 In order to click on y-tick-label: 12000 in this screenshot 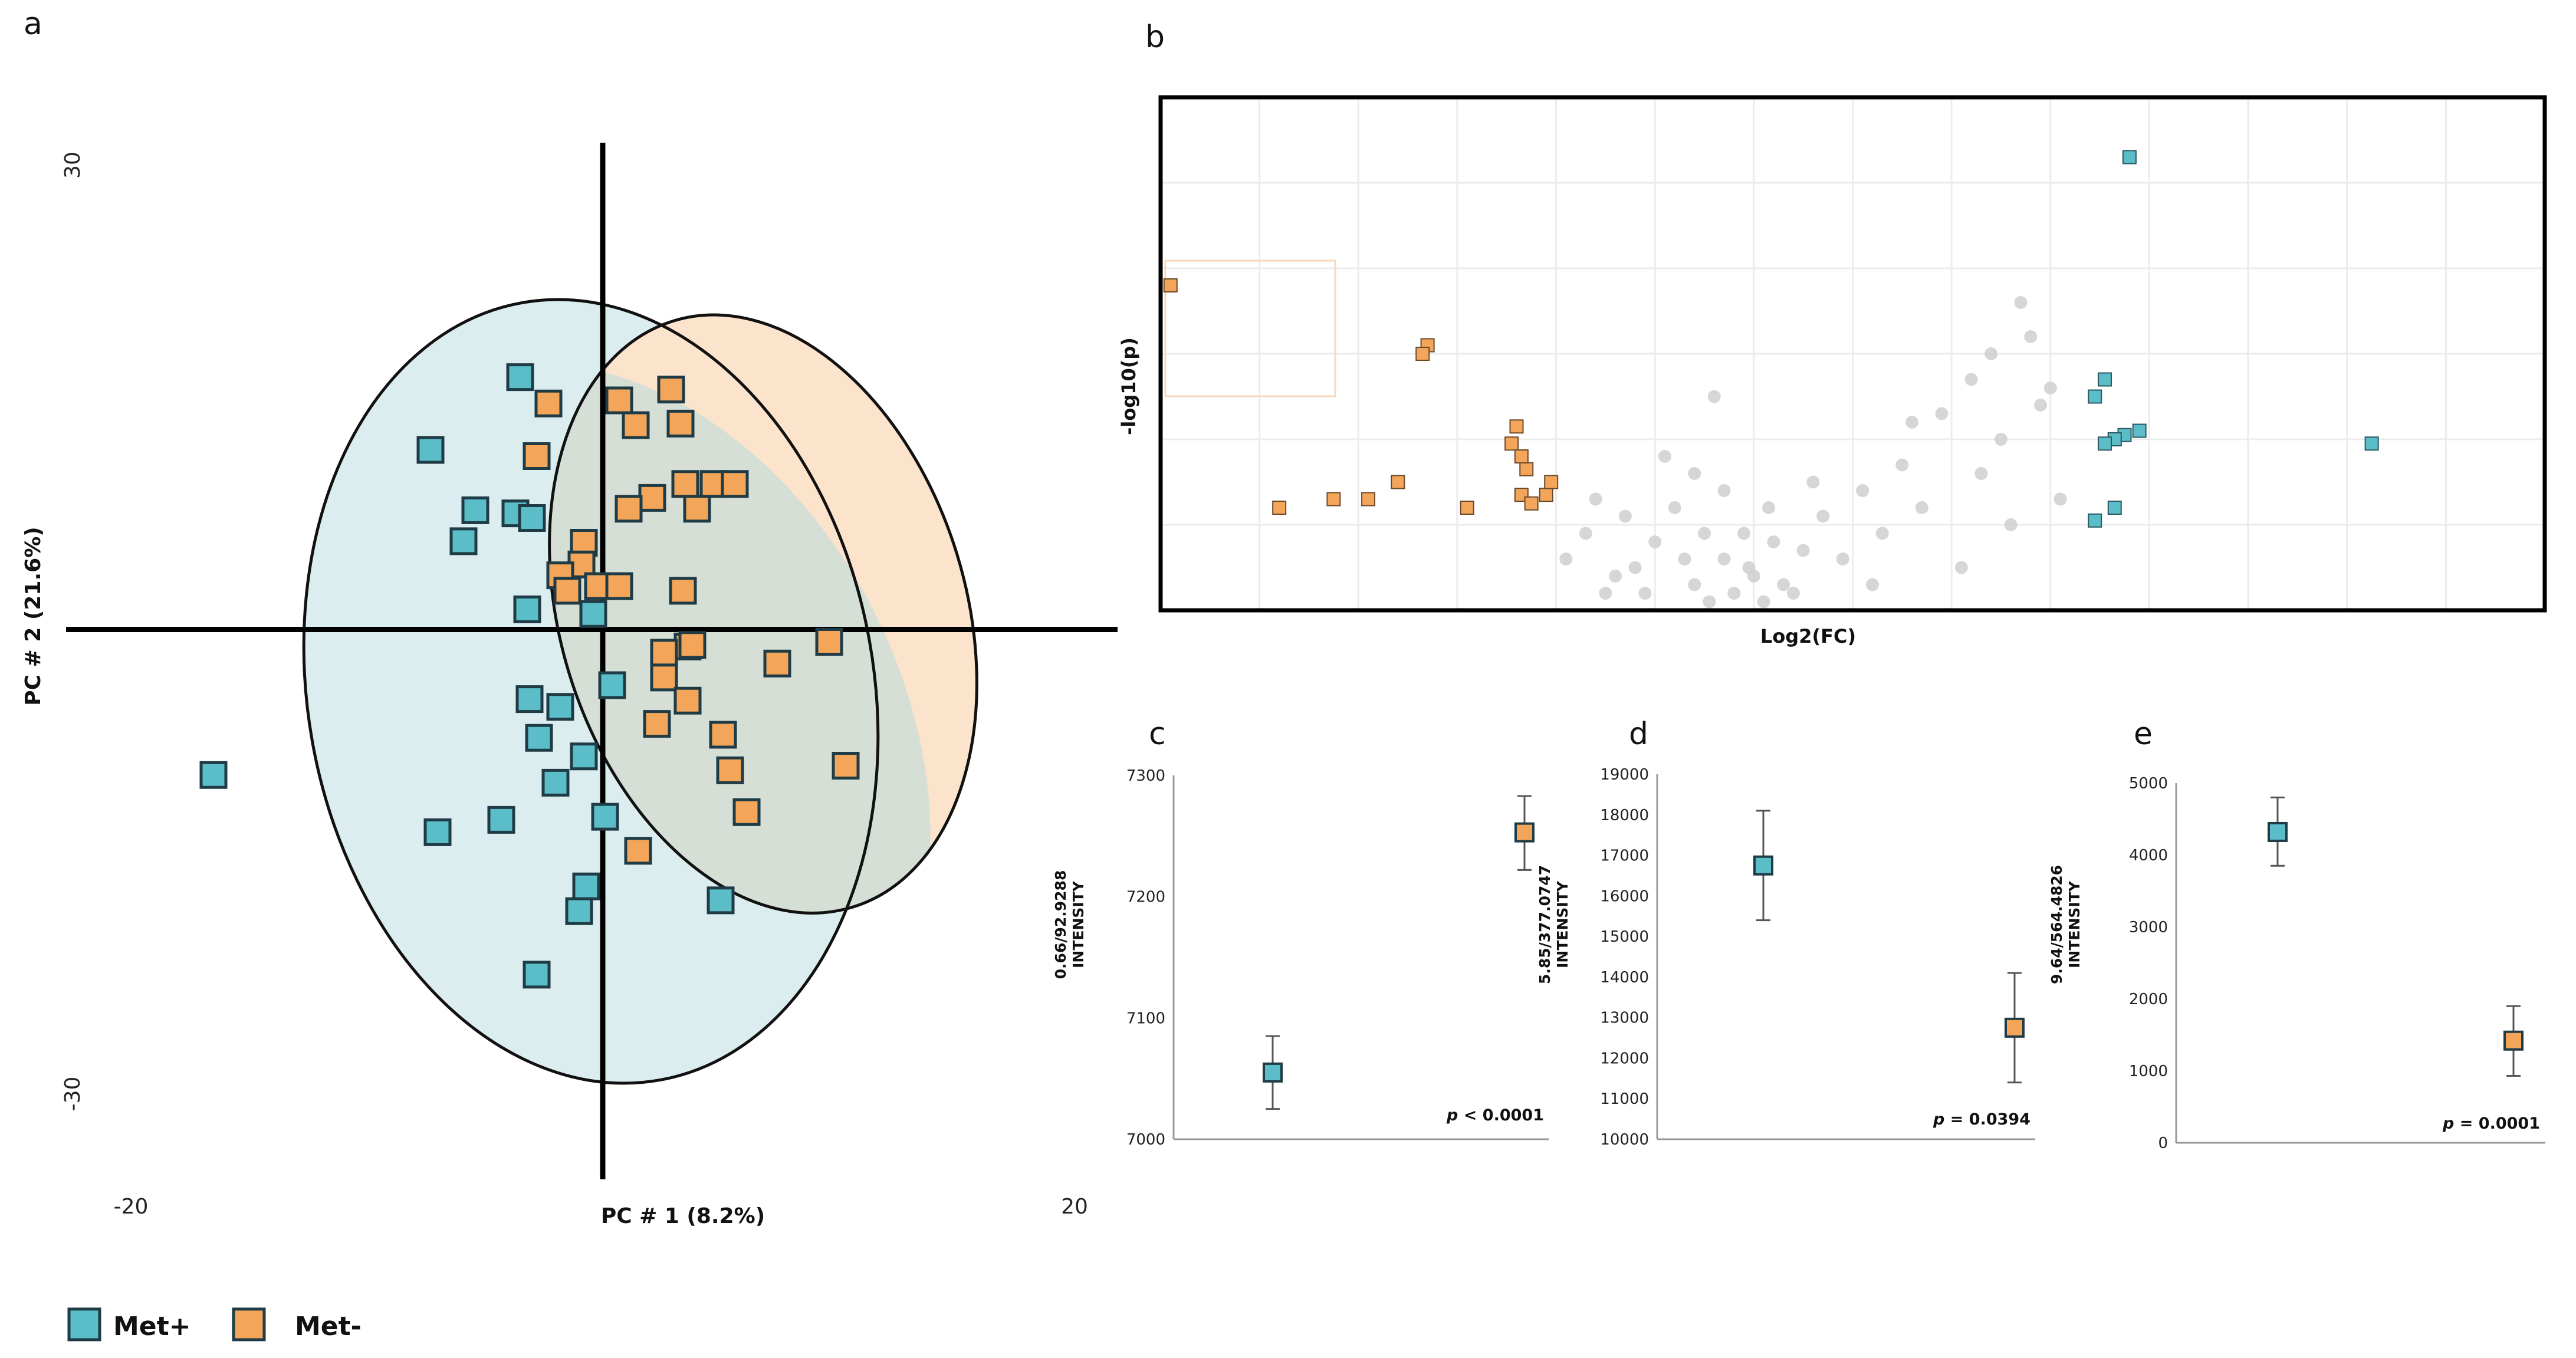, I will do `click(1624, 1058)`.